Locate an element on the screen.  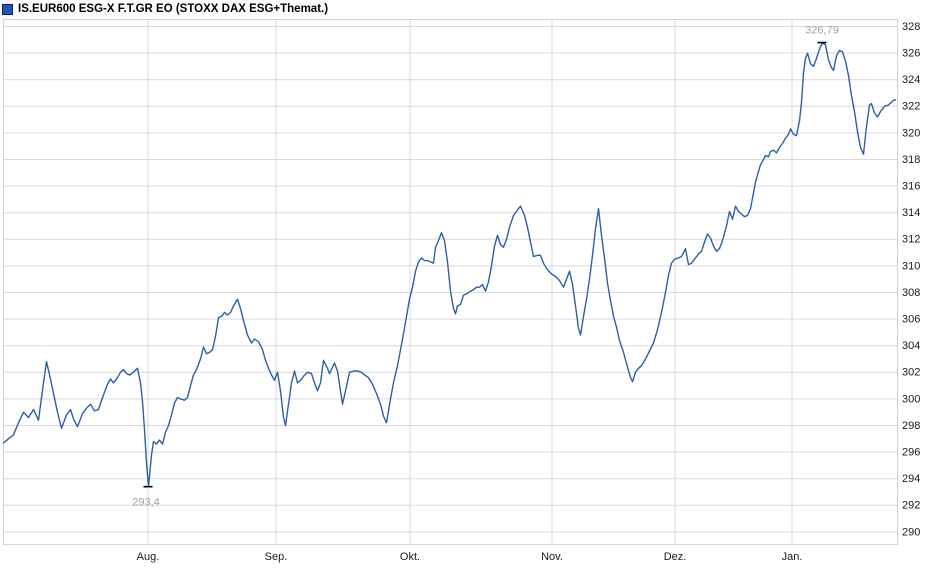
x-axis-label: Aug. is located at coordinates (148, 557).